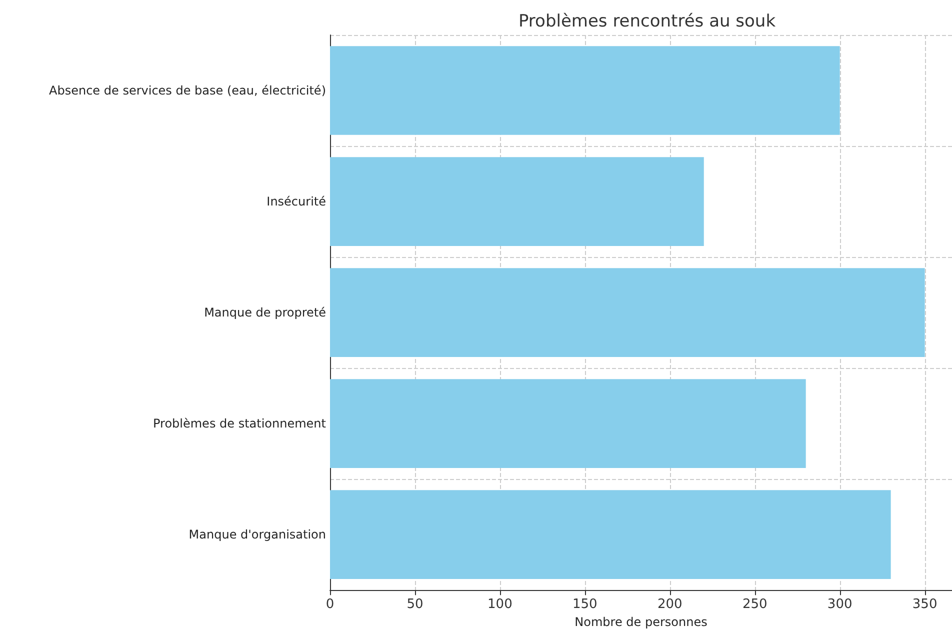 This screenshot has width=952, height=633. I want to click on y-tick-label: Manque d'organisation, so click(257, 535).